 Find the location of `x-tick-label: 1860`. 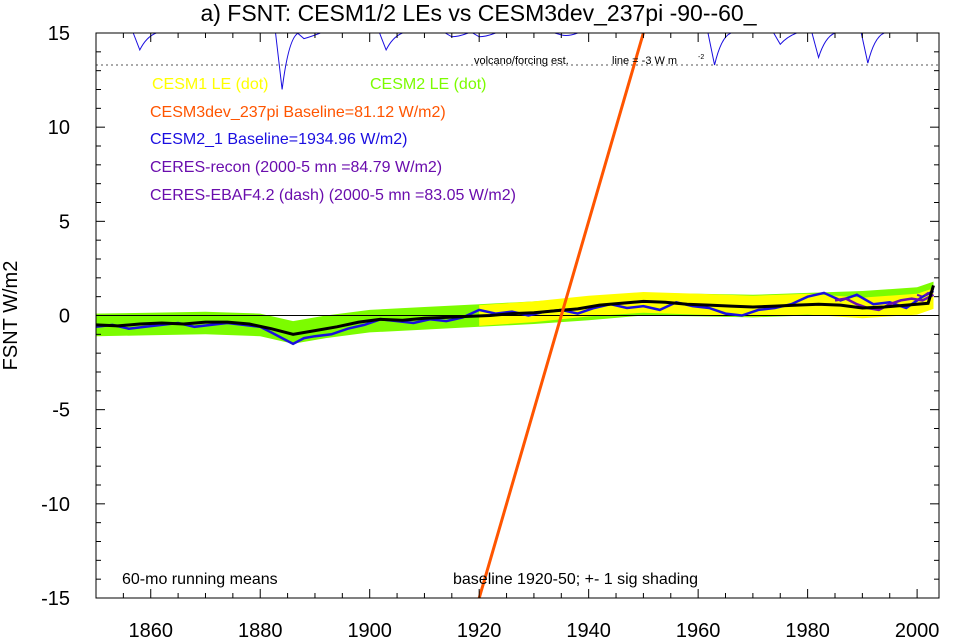

x-tick-label: 1860 is located at coordinates (150, 630).